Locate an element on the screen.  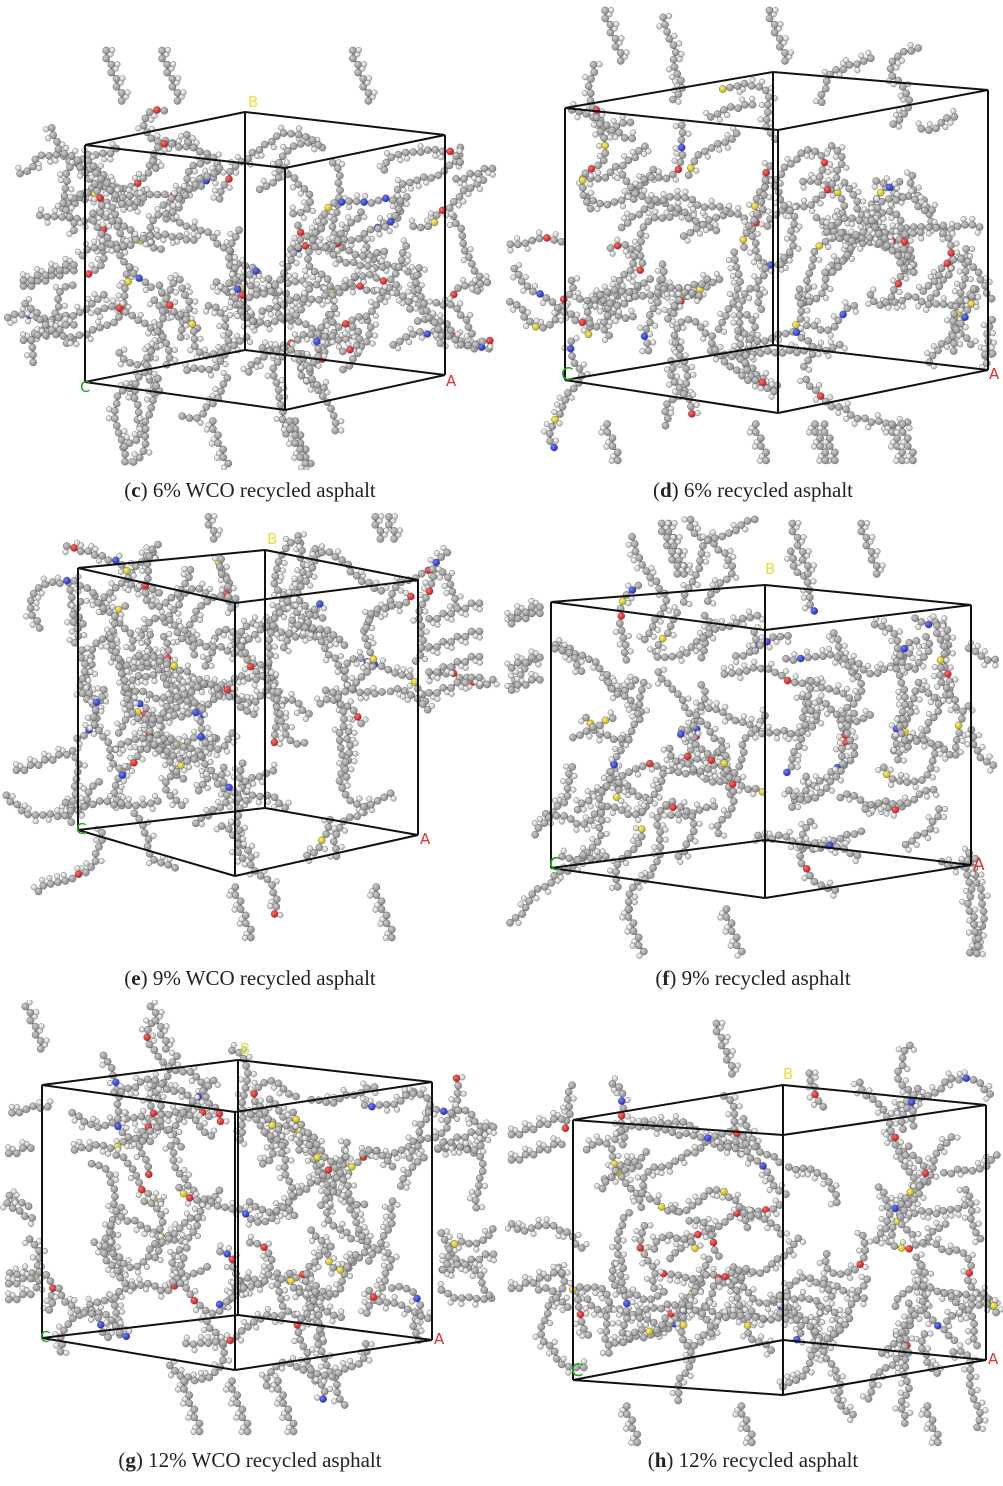
caption-e: (e) 9% WCO recycled asphalt is located at coordinates (250, 978).